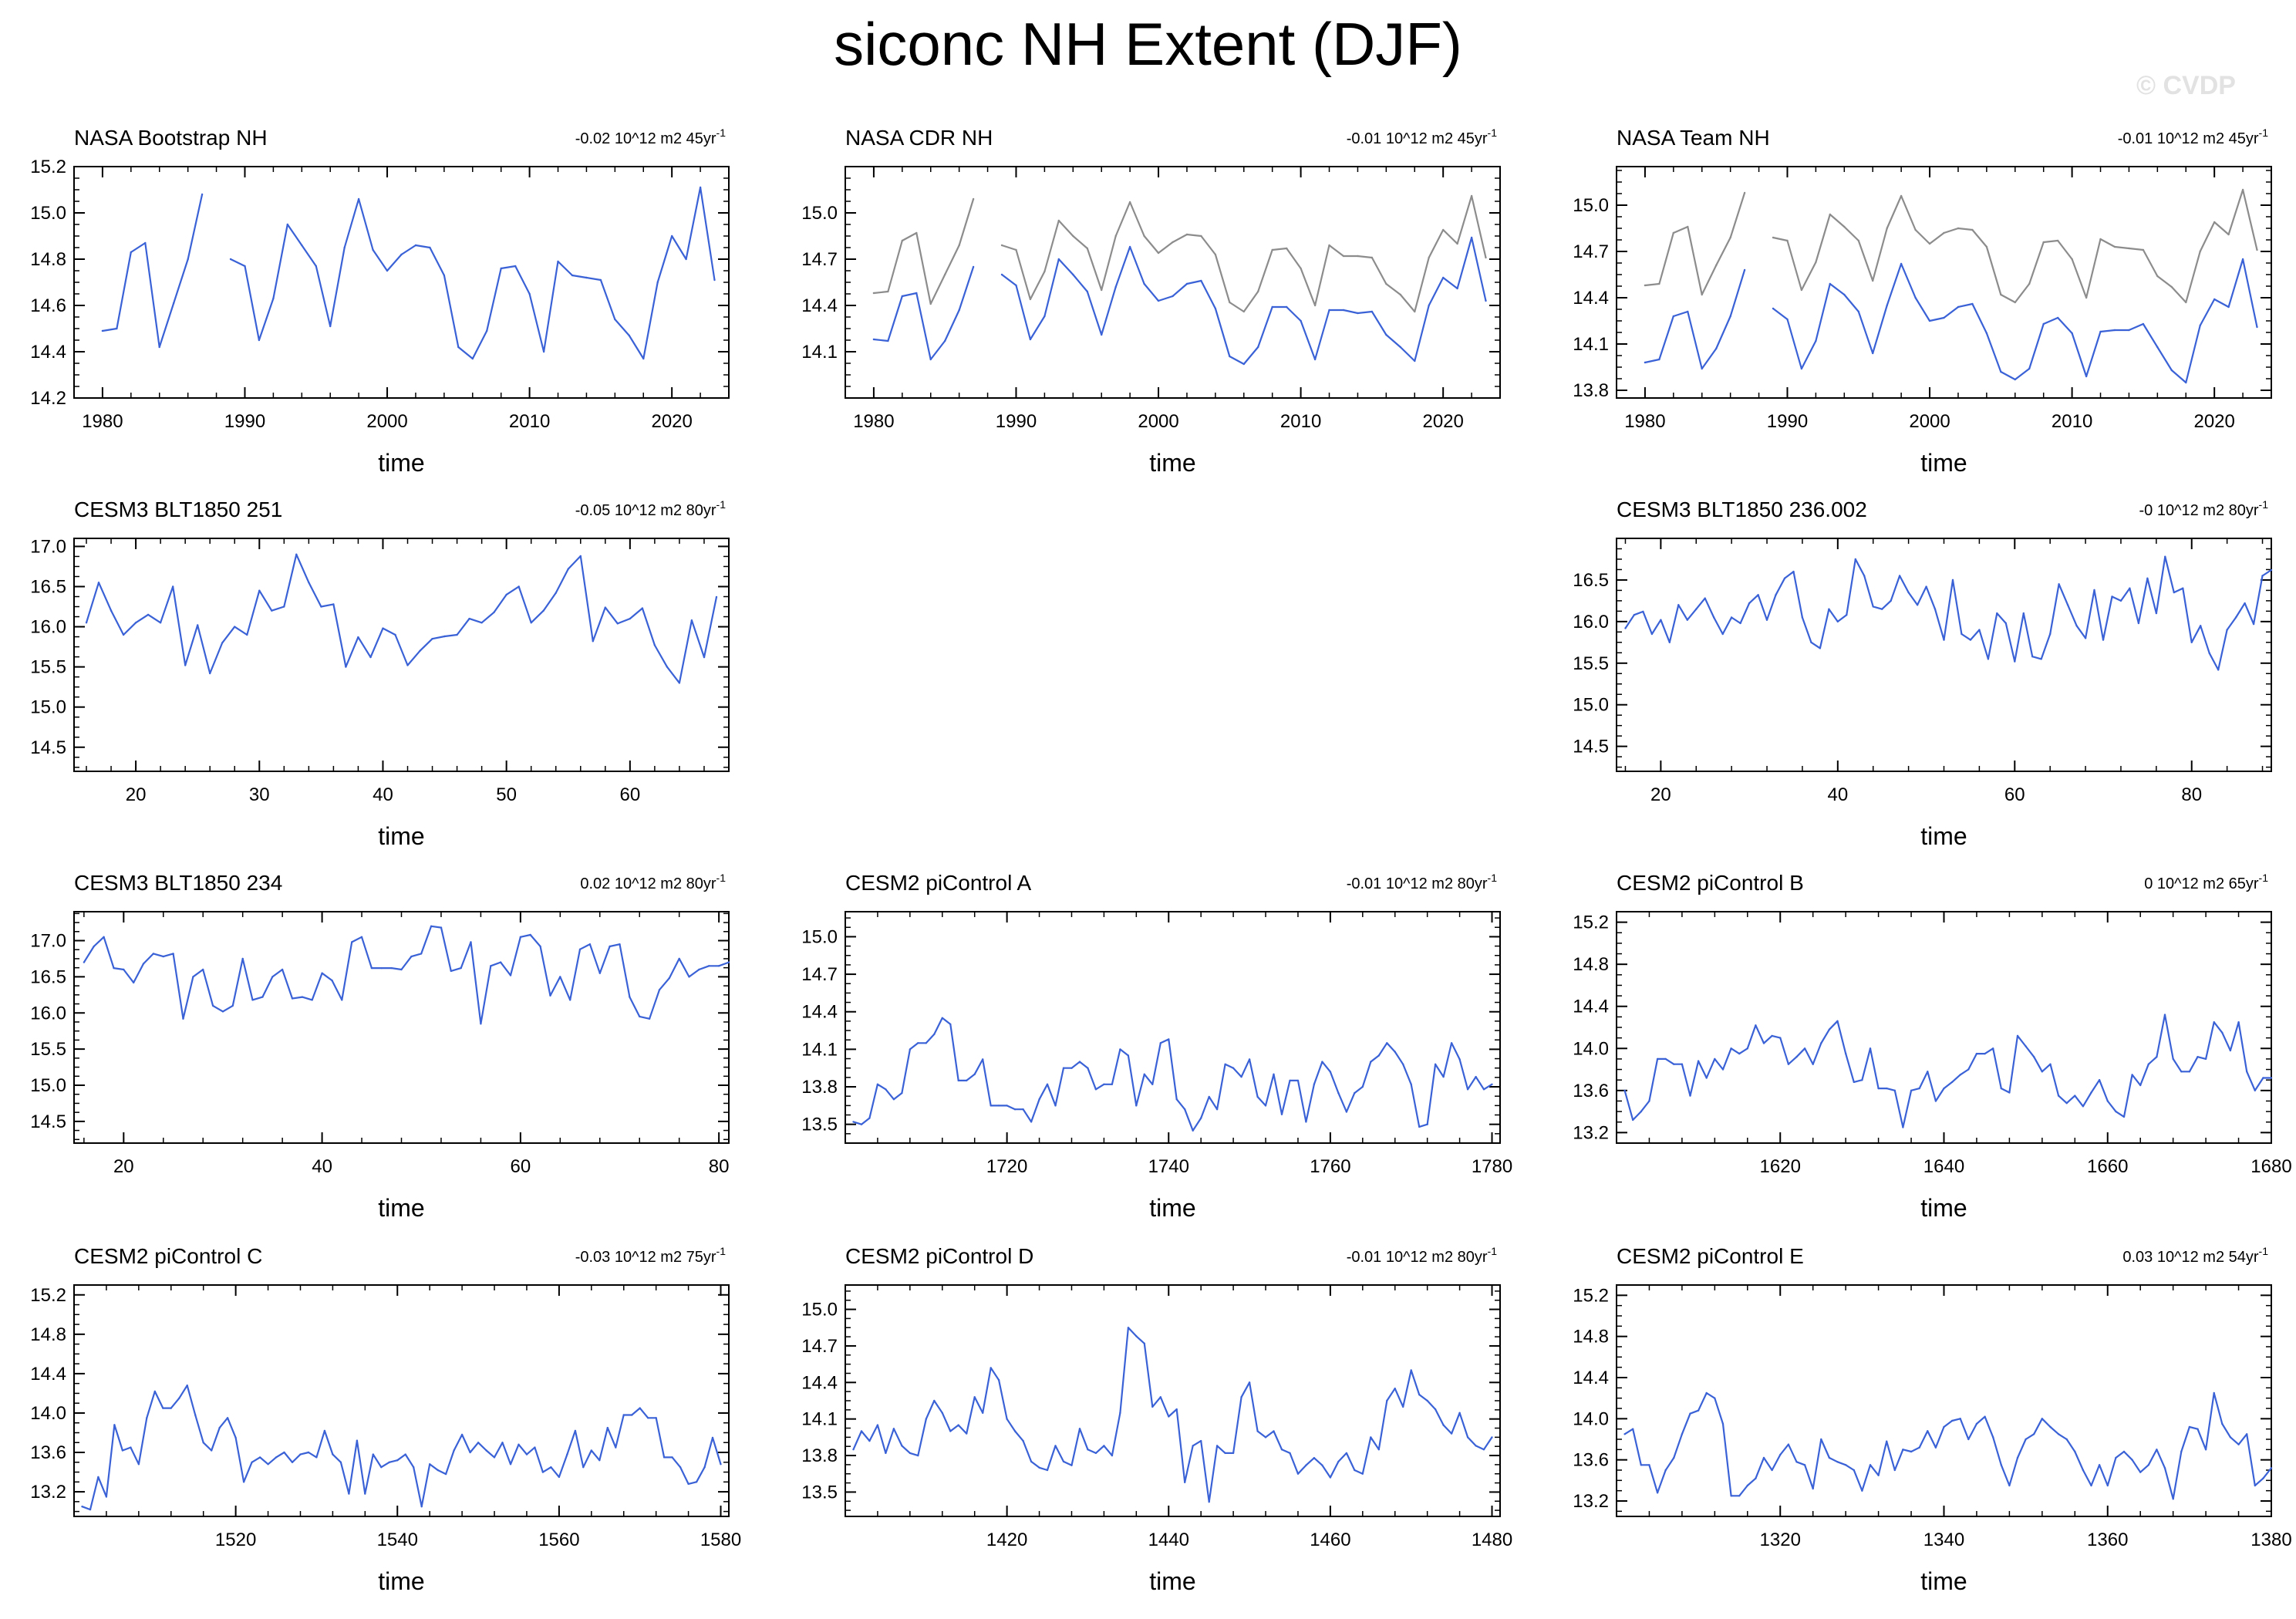  I want to click on y-tick-label: 14.1, so click(820, 352).